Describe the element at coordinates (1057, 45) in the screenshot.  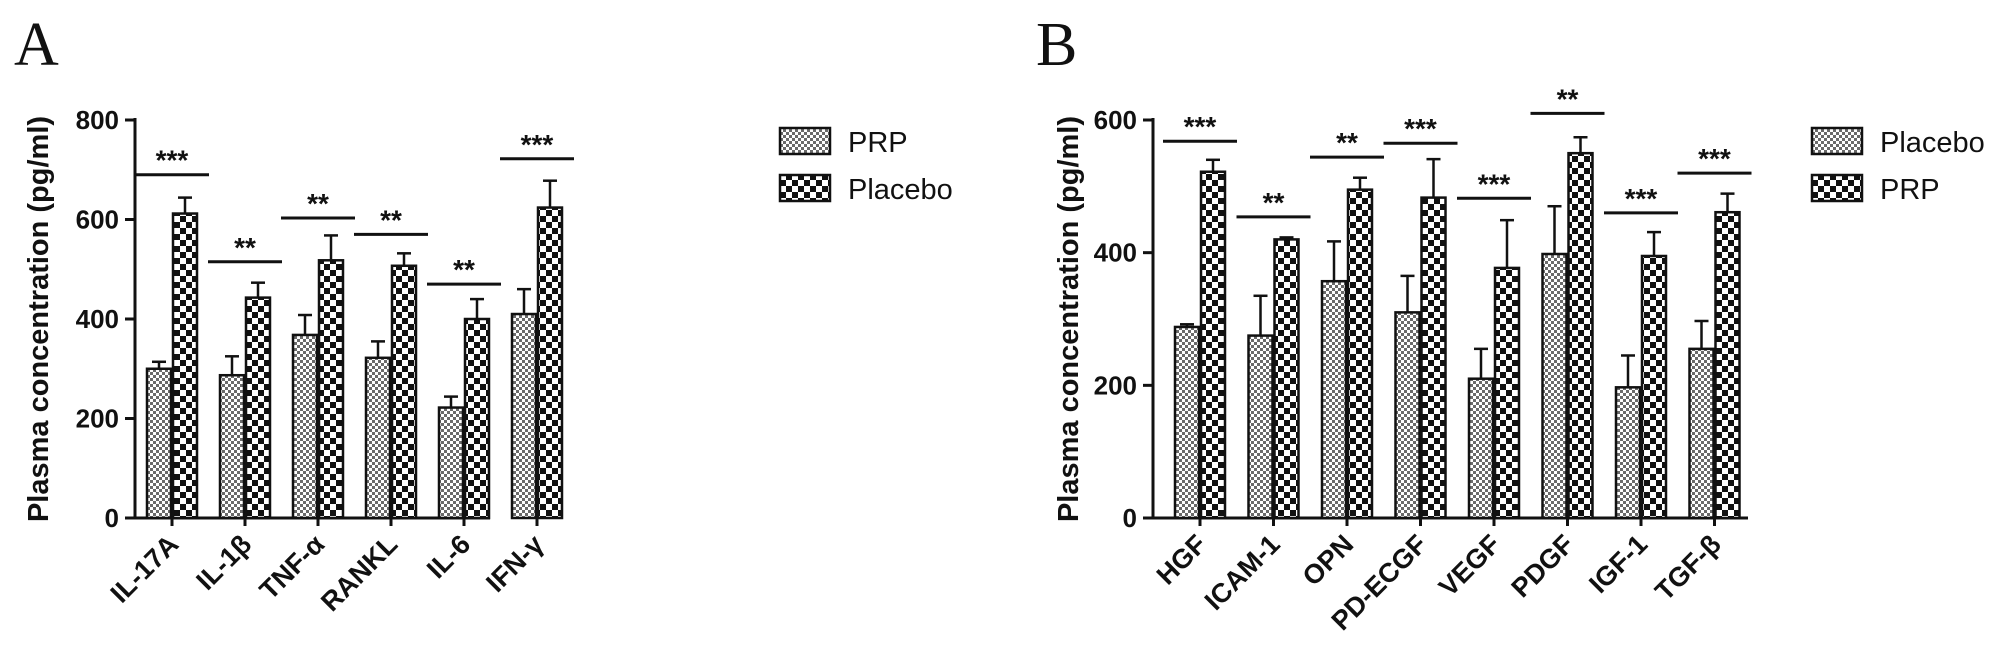
I see `panel-letter-b: B` at that location.